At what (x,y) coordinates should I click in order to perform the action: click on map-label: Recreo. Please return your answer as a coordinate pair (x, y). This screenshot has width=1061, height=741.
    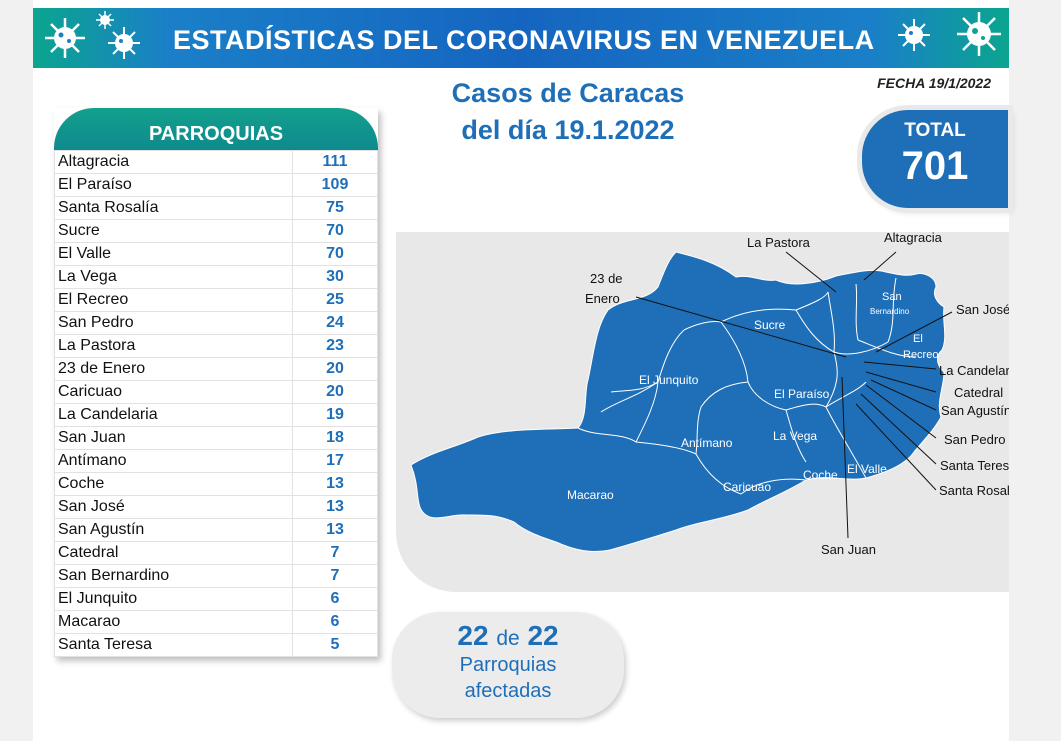
    Looking at the image, I should click on (920, 355).